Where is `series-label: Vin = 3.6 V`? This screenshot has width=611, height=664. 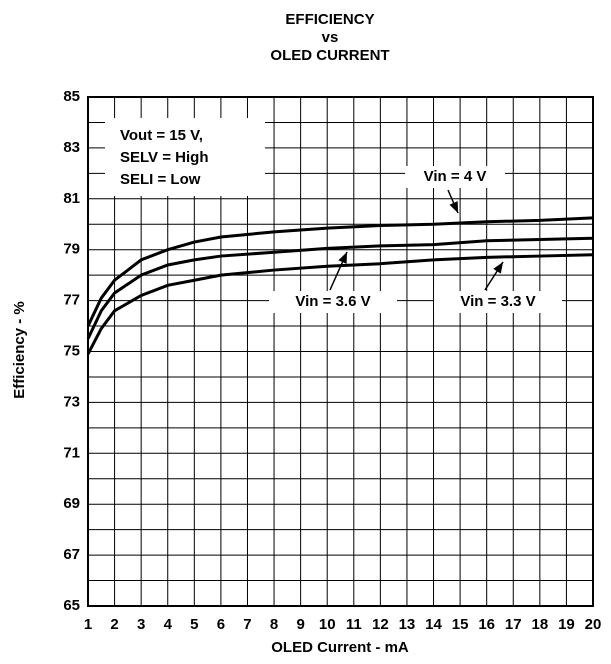
series-label: Vin = 3.6 V is located at coordinates (332, 301).